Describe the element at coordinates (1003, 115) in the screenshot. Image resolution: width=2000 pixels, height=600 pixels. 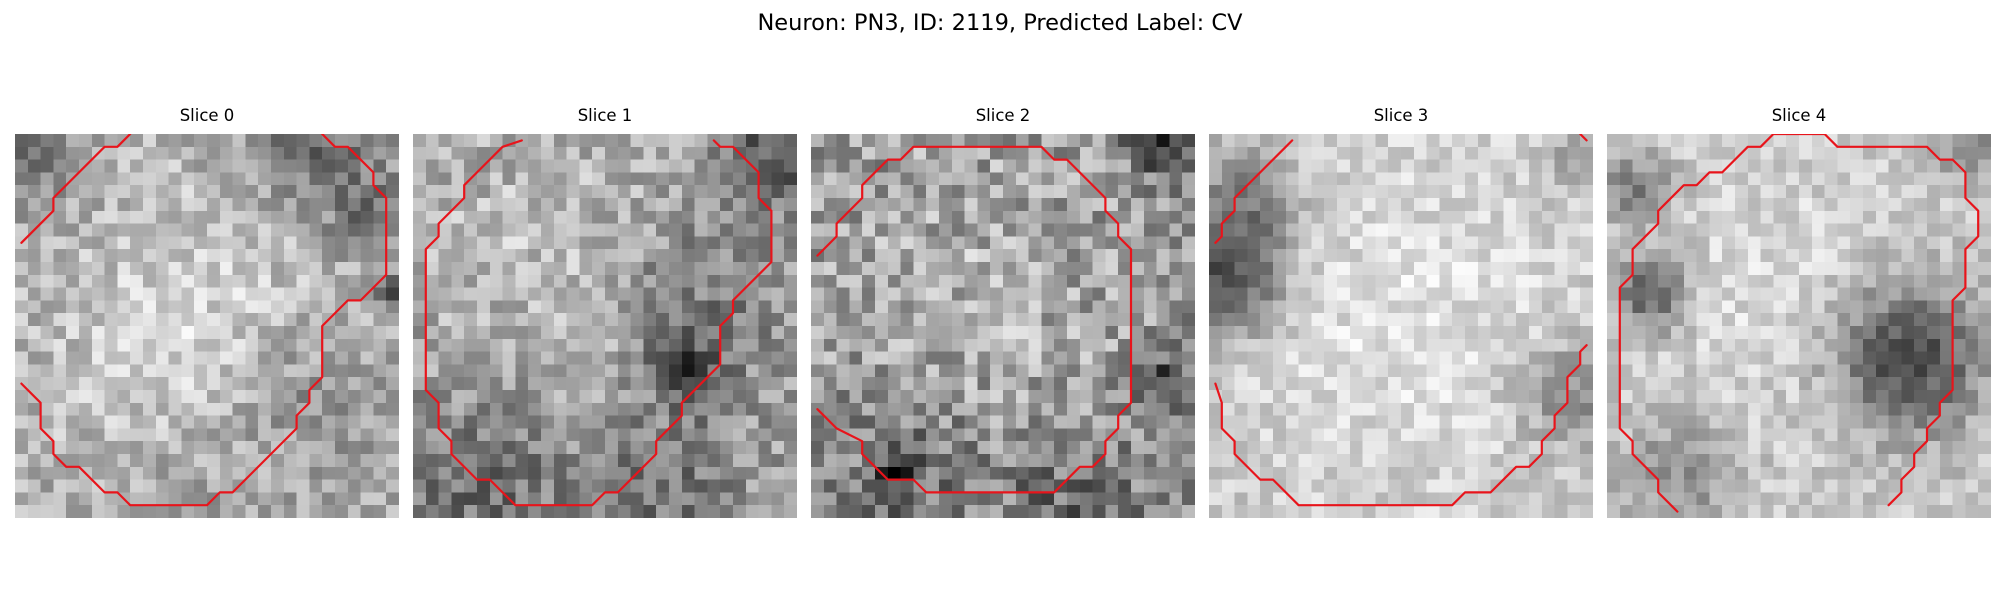
I see `slice-title: Slice 2` at that location.